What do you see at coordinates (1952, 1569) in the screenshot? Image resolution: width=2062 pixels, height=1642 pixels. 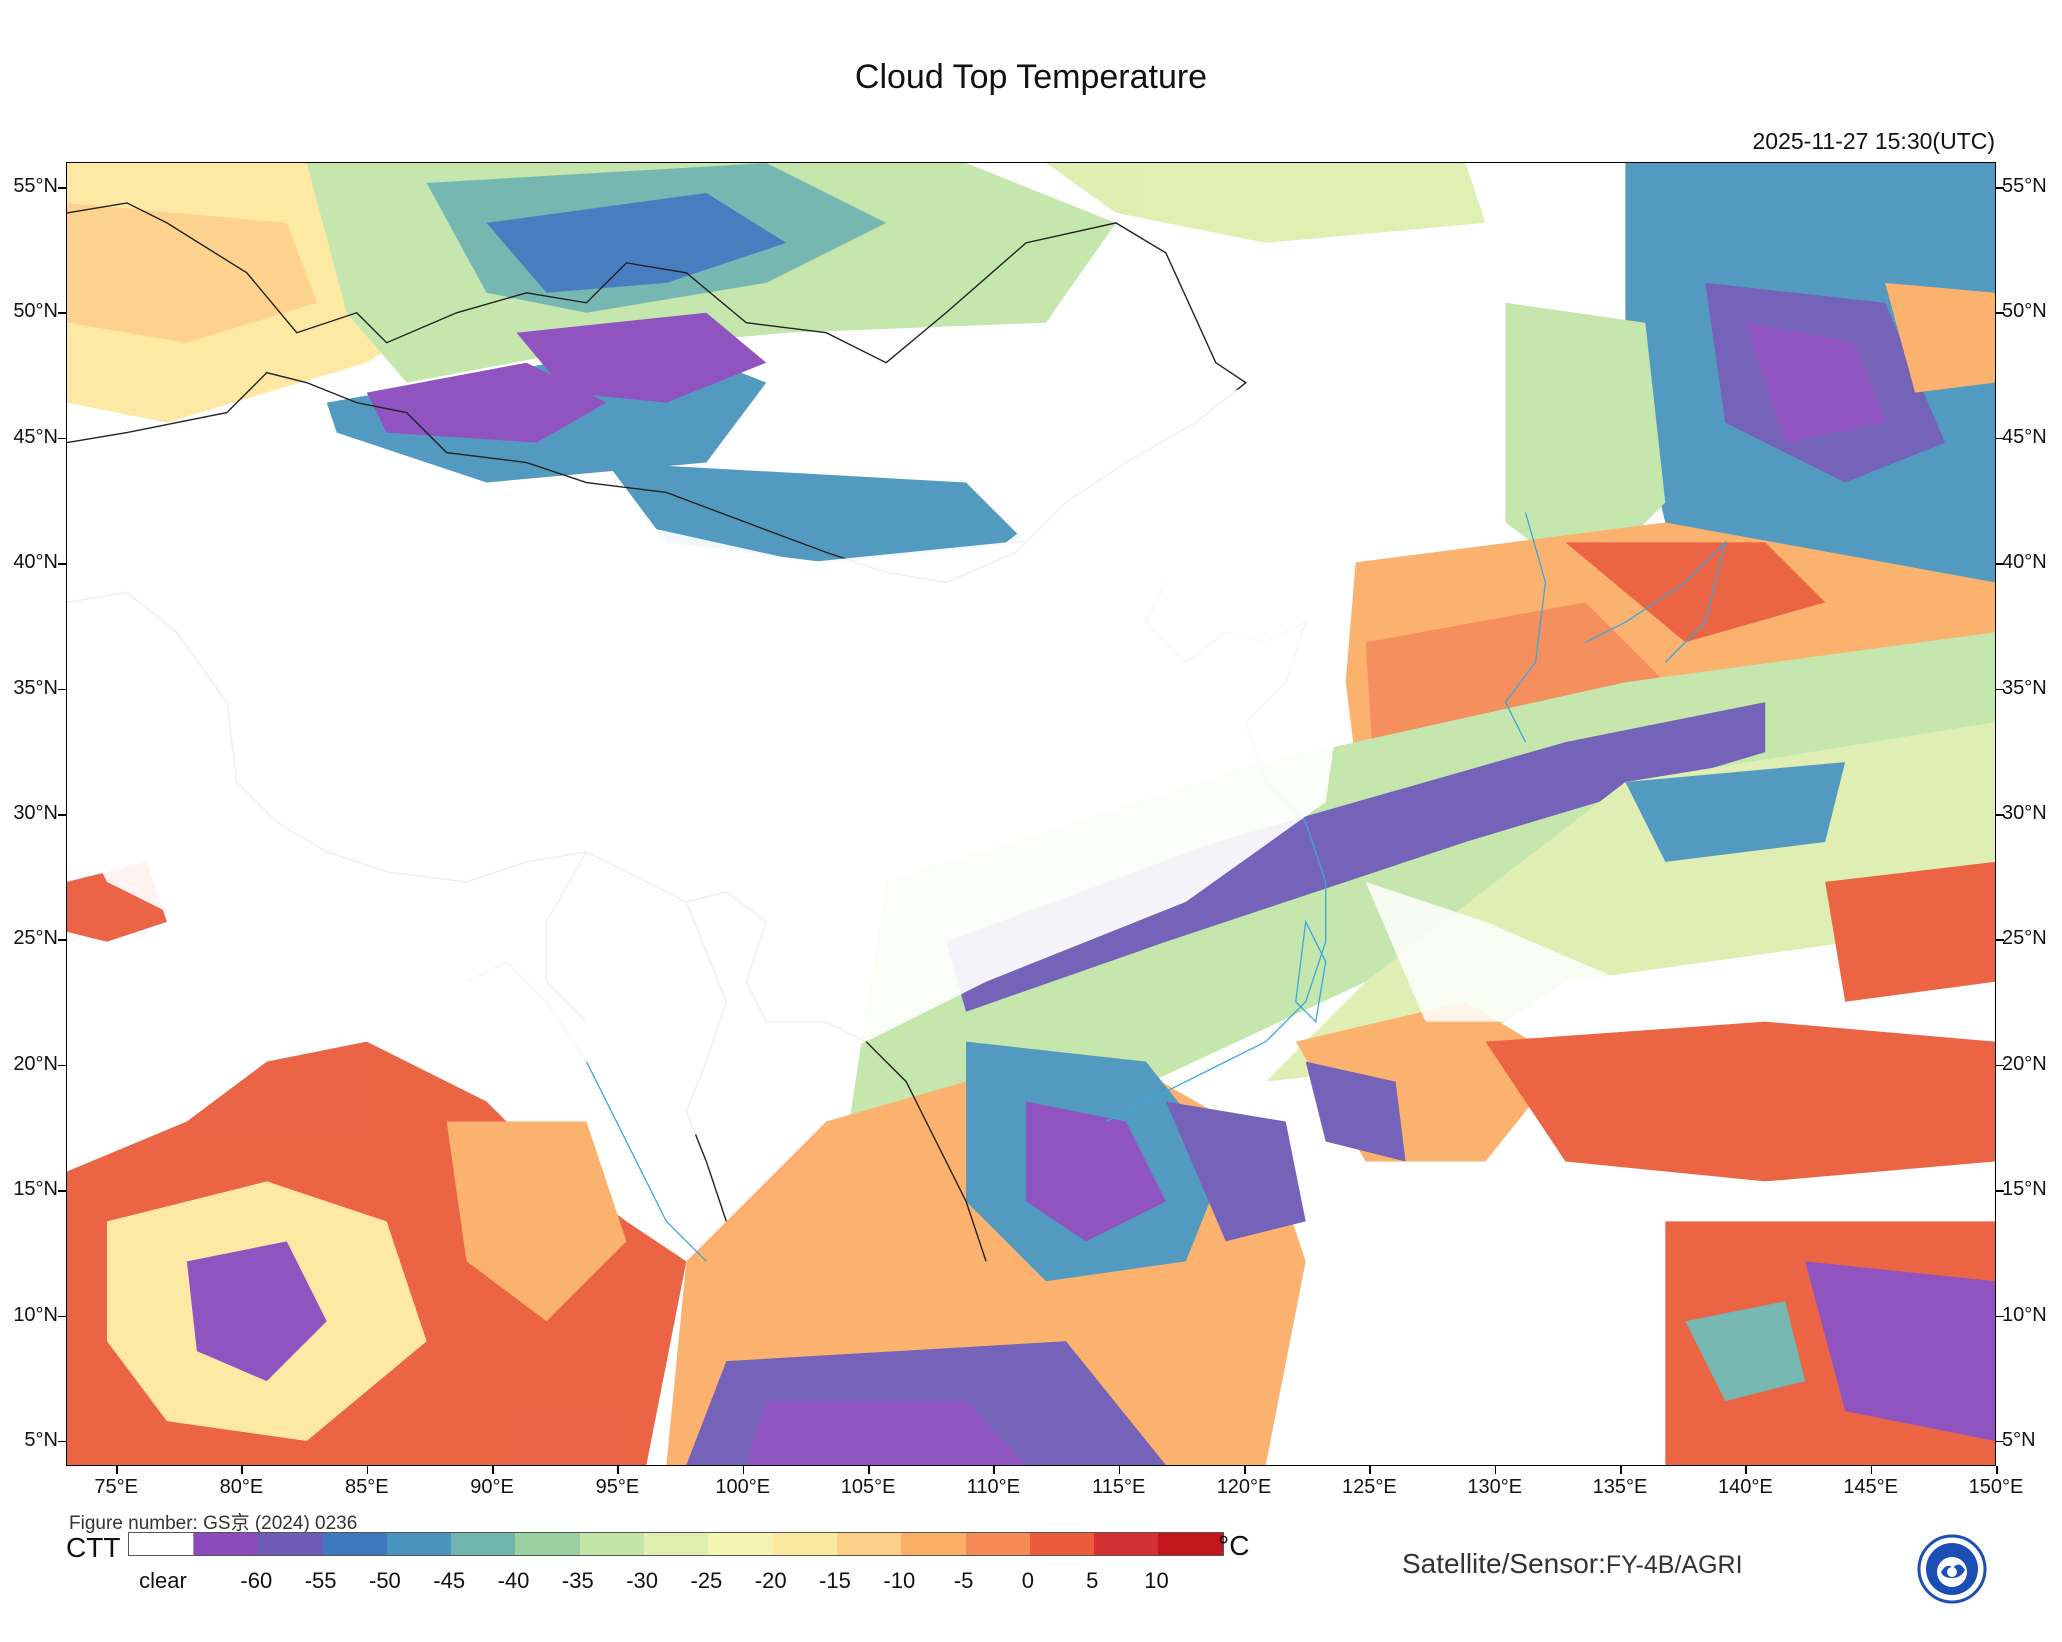 I see `cma-logo` at bounding box center [1952, 1569].